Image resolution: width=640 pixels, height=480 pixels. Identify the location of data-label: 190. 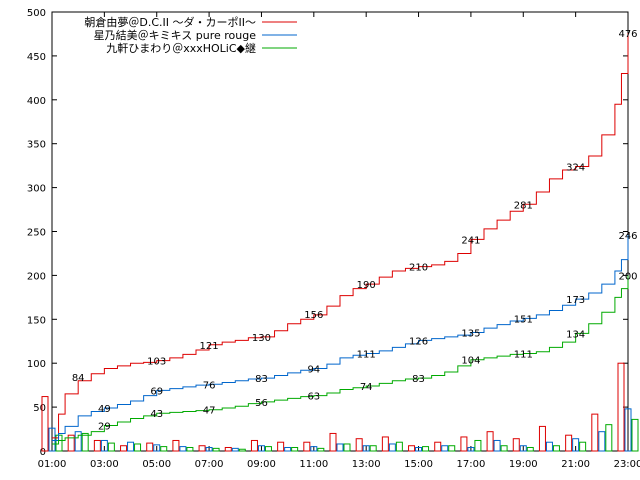
(366, 285).